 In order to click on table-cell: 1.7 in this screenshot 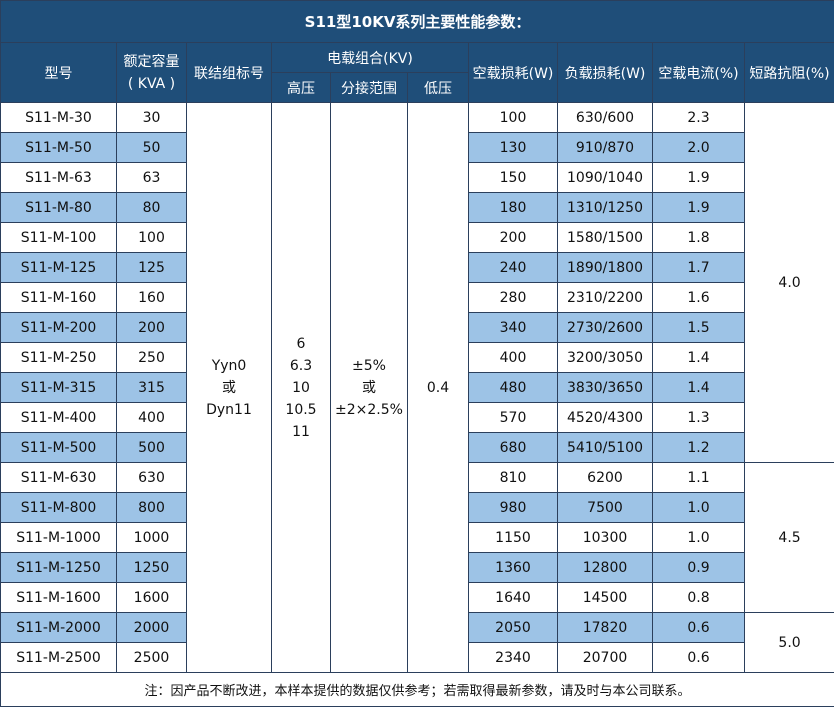, I will do `click(699, 268)`.